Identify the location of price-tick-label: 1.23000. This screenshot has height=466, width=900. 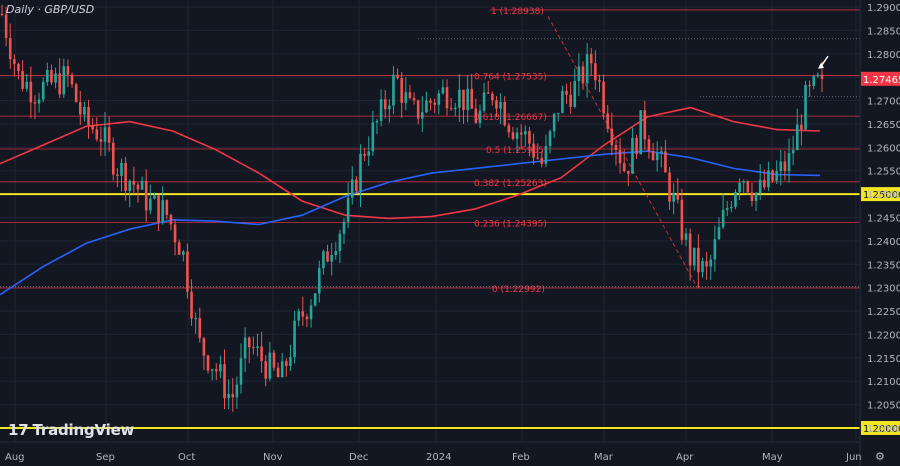
(883, 289).